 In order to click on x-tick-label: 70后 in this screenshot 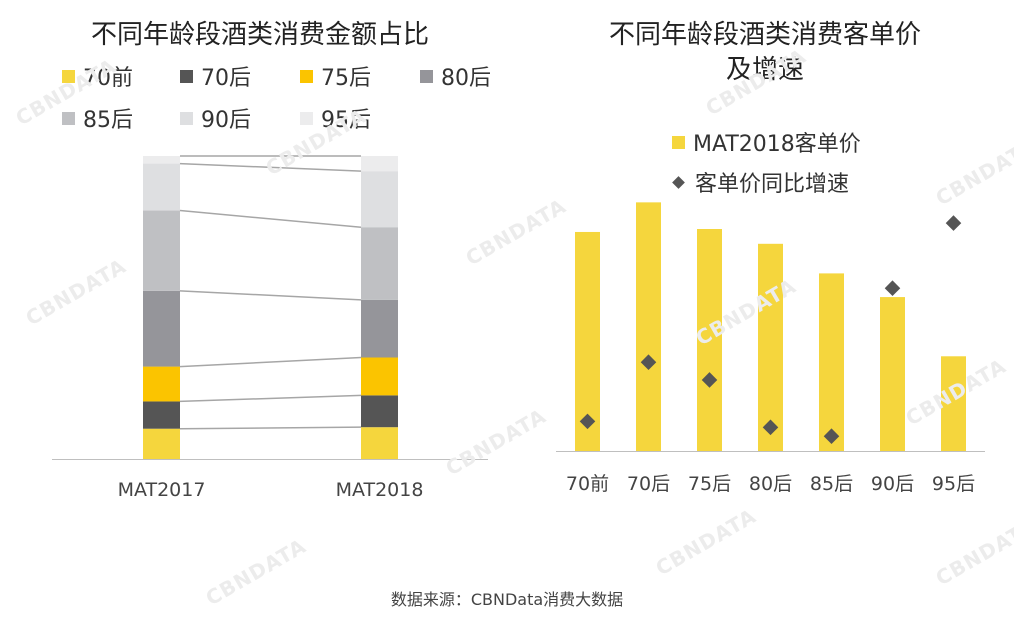, I will do `click(648, 484)`.